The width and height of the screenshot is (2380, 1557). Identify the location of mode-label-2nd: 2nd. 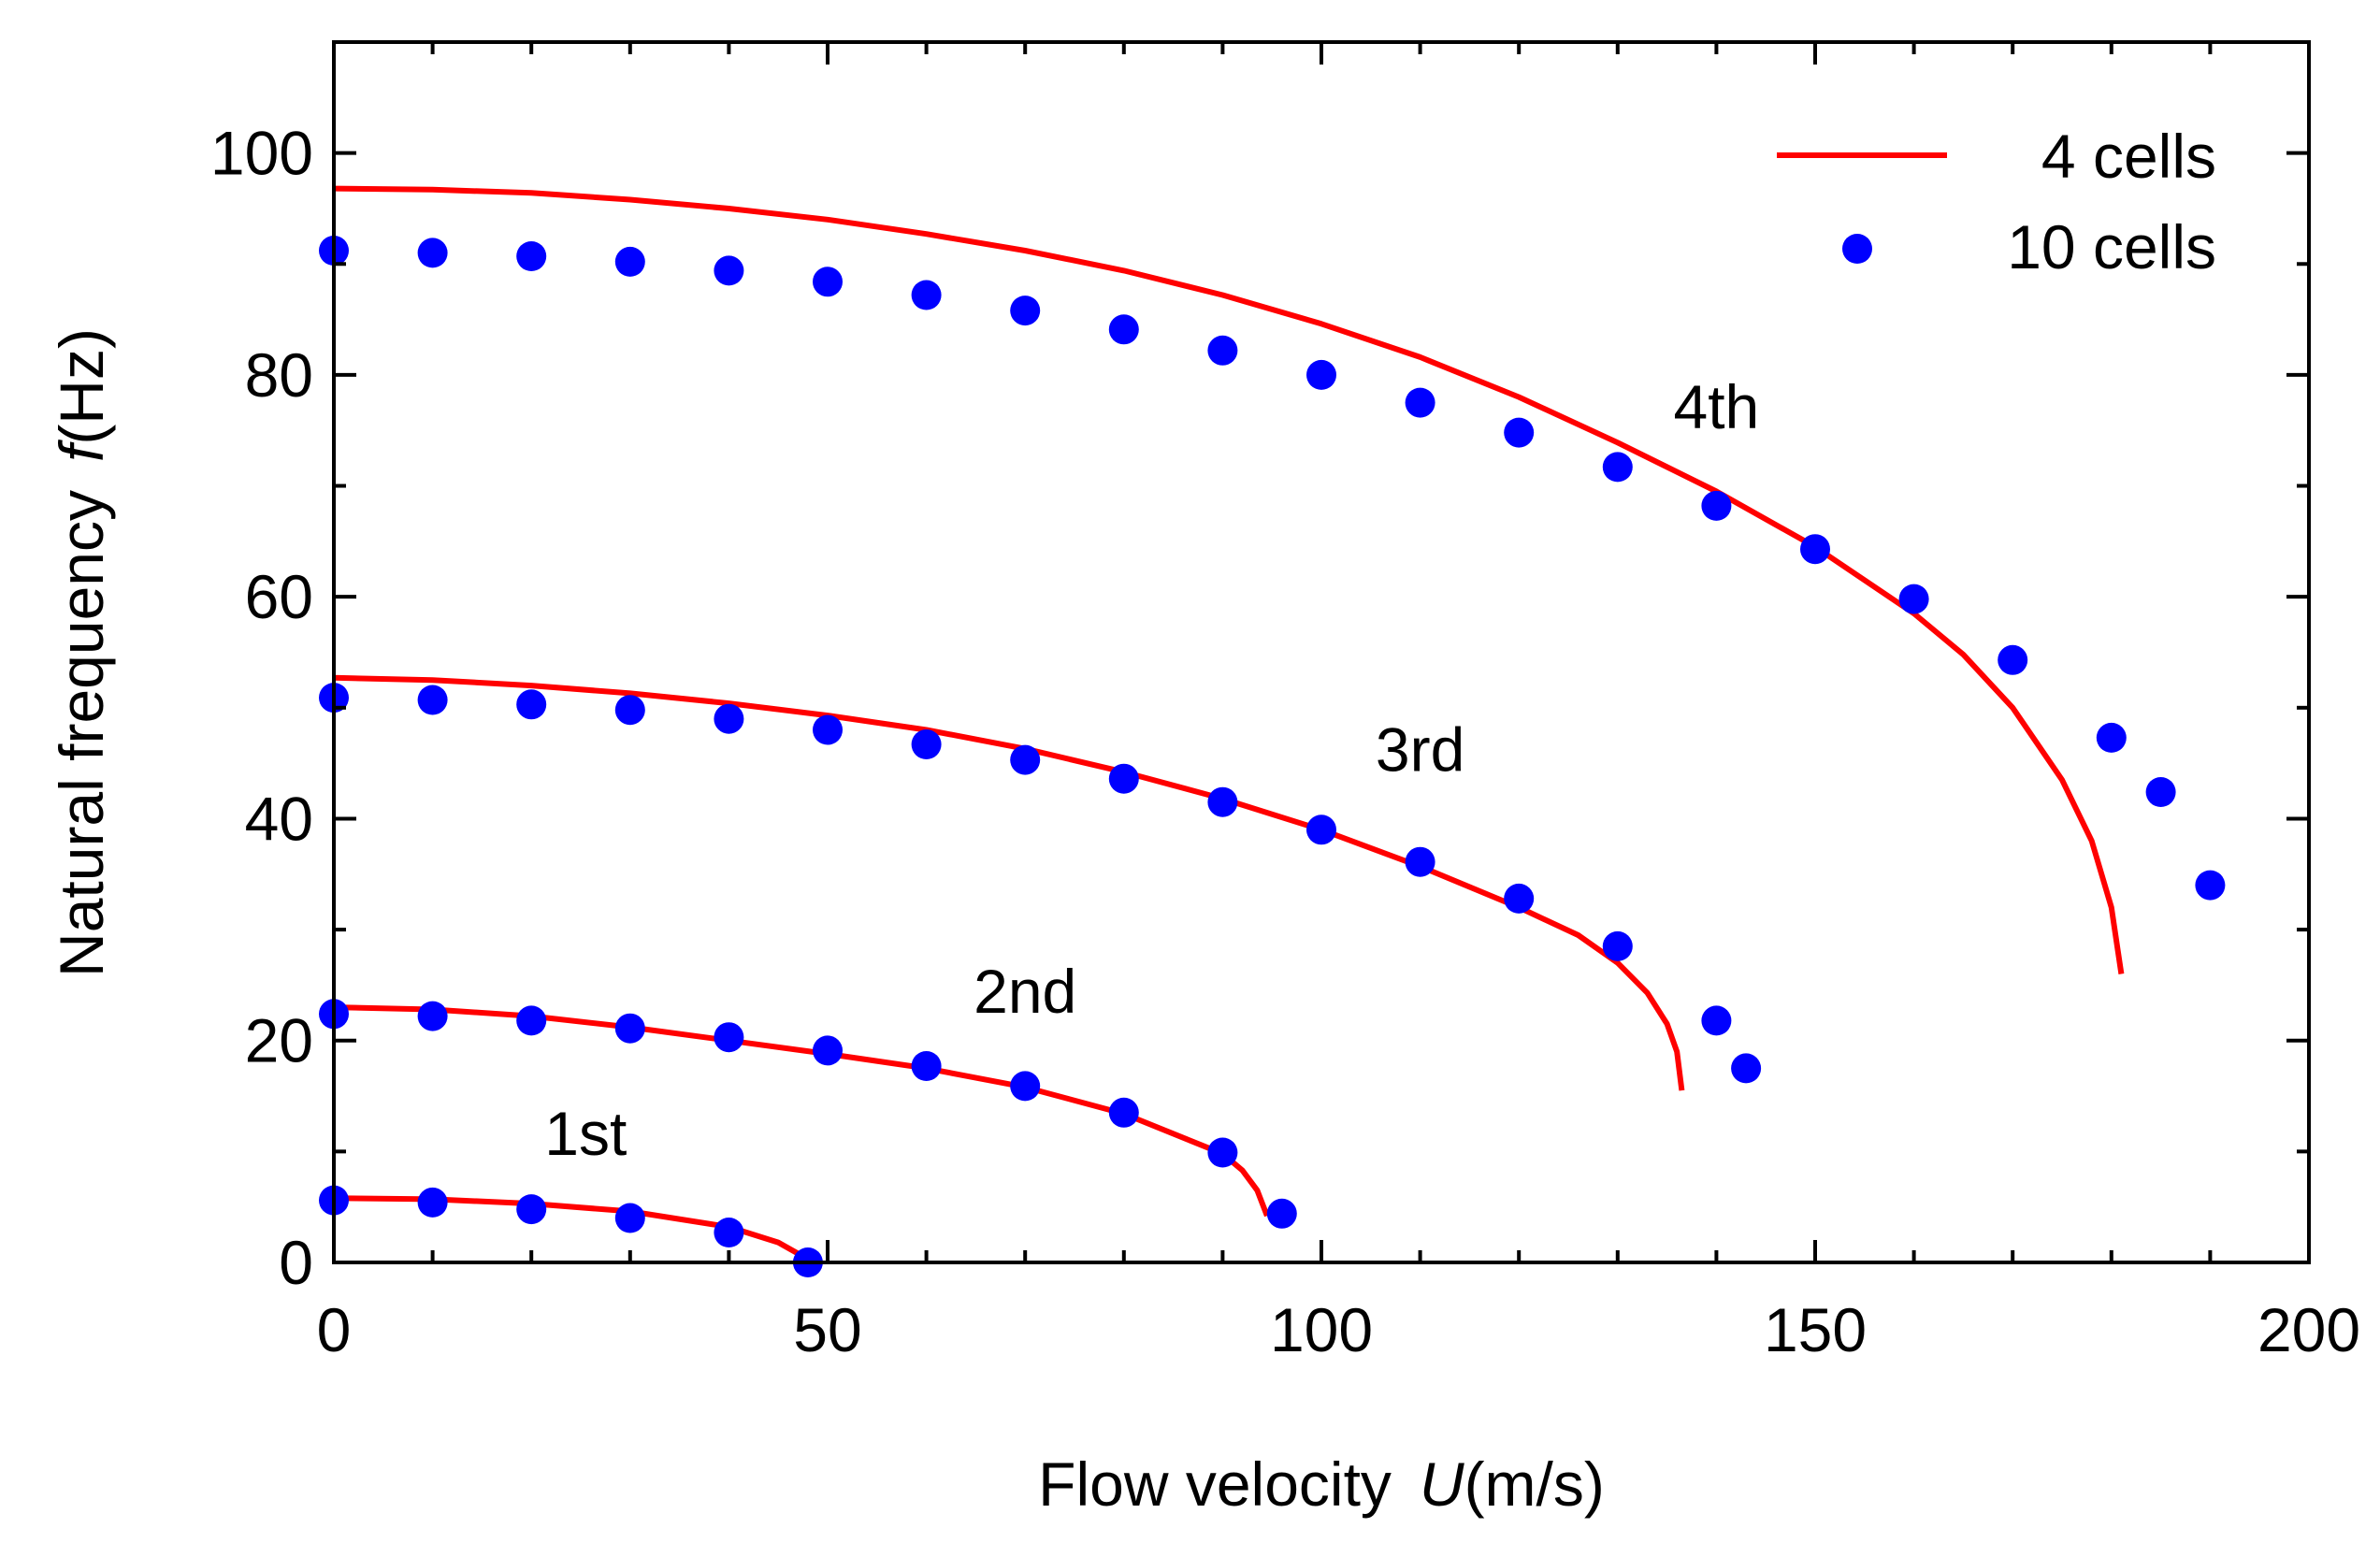
(1025, 991).